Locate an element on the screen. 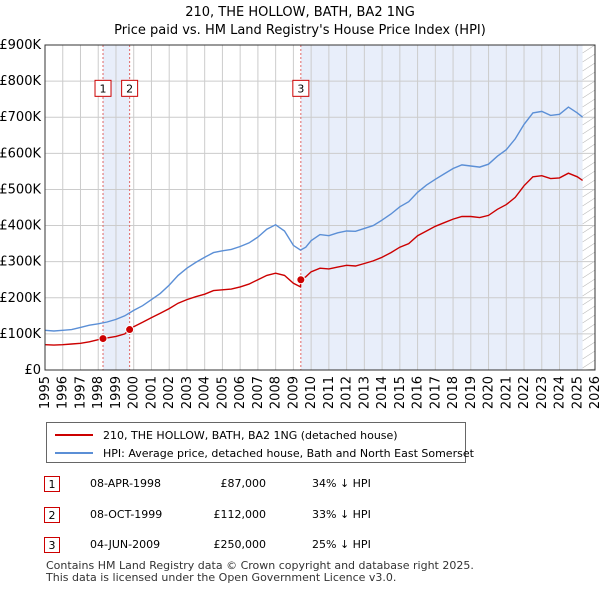  x-tick-label: 2025 is located at coordinates (577, 392).